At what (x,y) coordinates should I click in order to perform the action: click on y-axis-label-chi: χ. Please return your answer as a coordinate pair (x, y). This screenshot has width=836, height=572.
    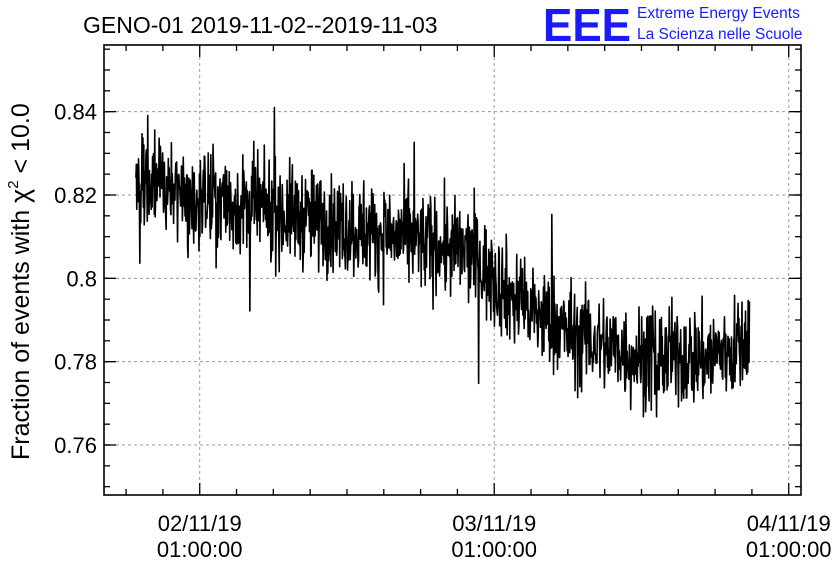
    Looking at the image, I should click on (20, 196).